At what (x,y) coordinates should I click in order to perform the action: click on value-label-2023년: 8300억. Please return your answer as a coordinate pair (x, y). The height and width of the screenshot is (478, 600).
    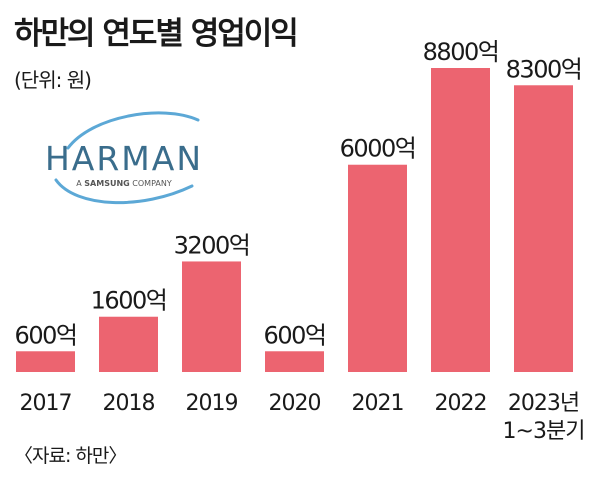
    Looking at the image, I should click on (544, 69).